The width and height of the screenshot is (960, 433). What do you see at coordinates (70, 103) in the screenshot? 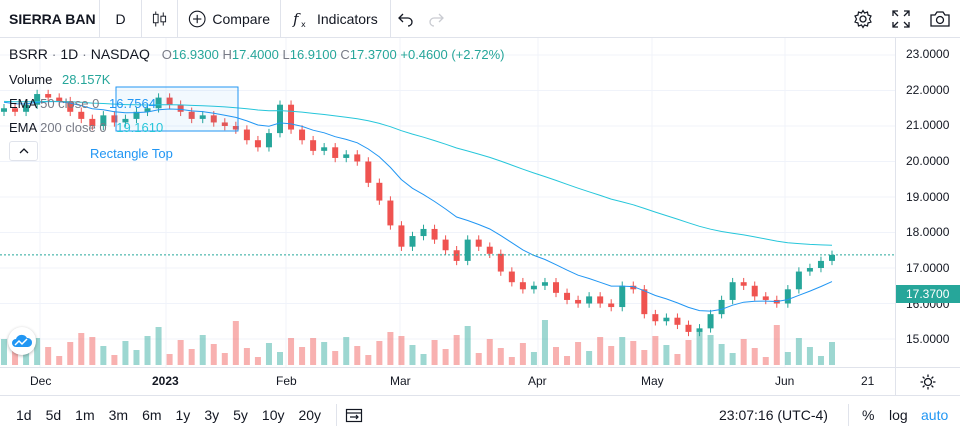
I see `ema50-params: 50 close 0` at bounding box center [70, 103].